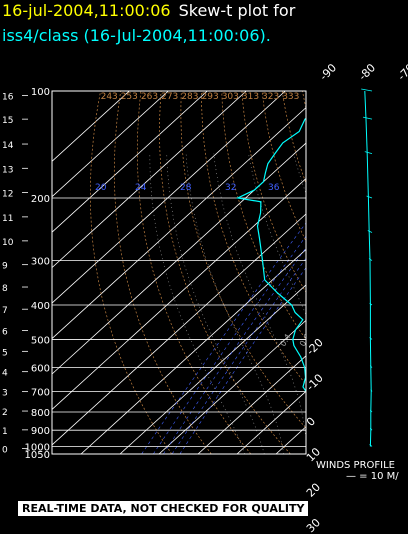 This screenshot has height=534, width=408. I want to click on mixing-ratio-label: 36, so click(274, 188).